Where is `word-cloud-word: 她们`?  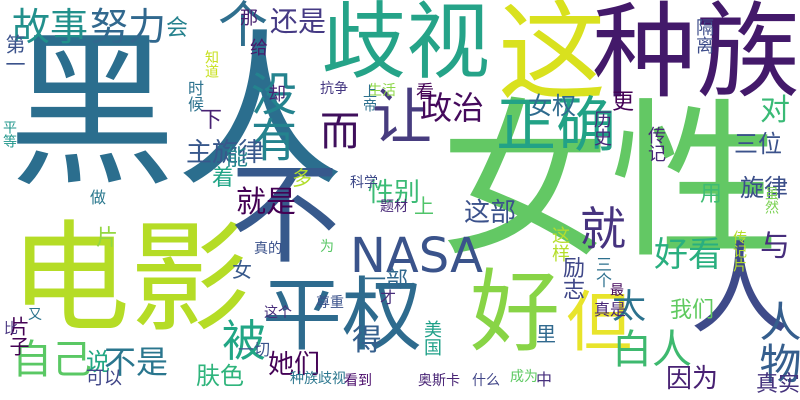 word-cloud-word: 她们 is located at coordinates (294, 365).